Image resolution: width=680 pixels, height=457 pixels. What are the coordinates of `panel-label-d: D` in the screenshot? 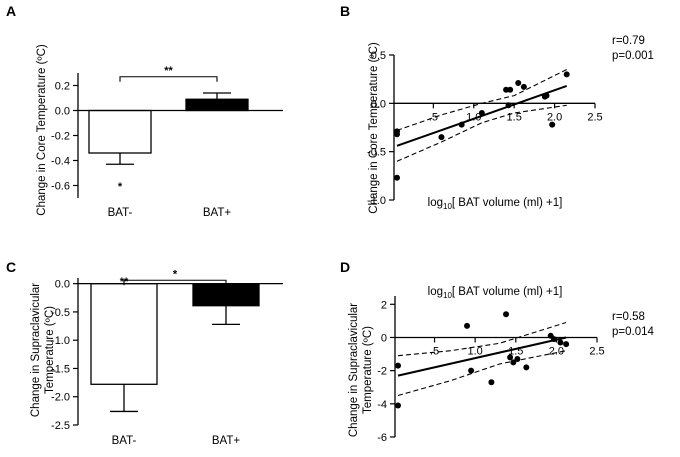 It's located at (345, 267).